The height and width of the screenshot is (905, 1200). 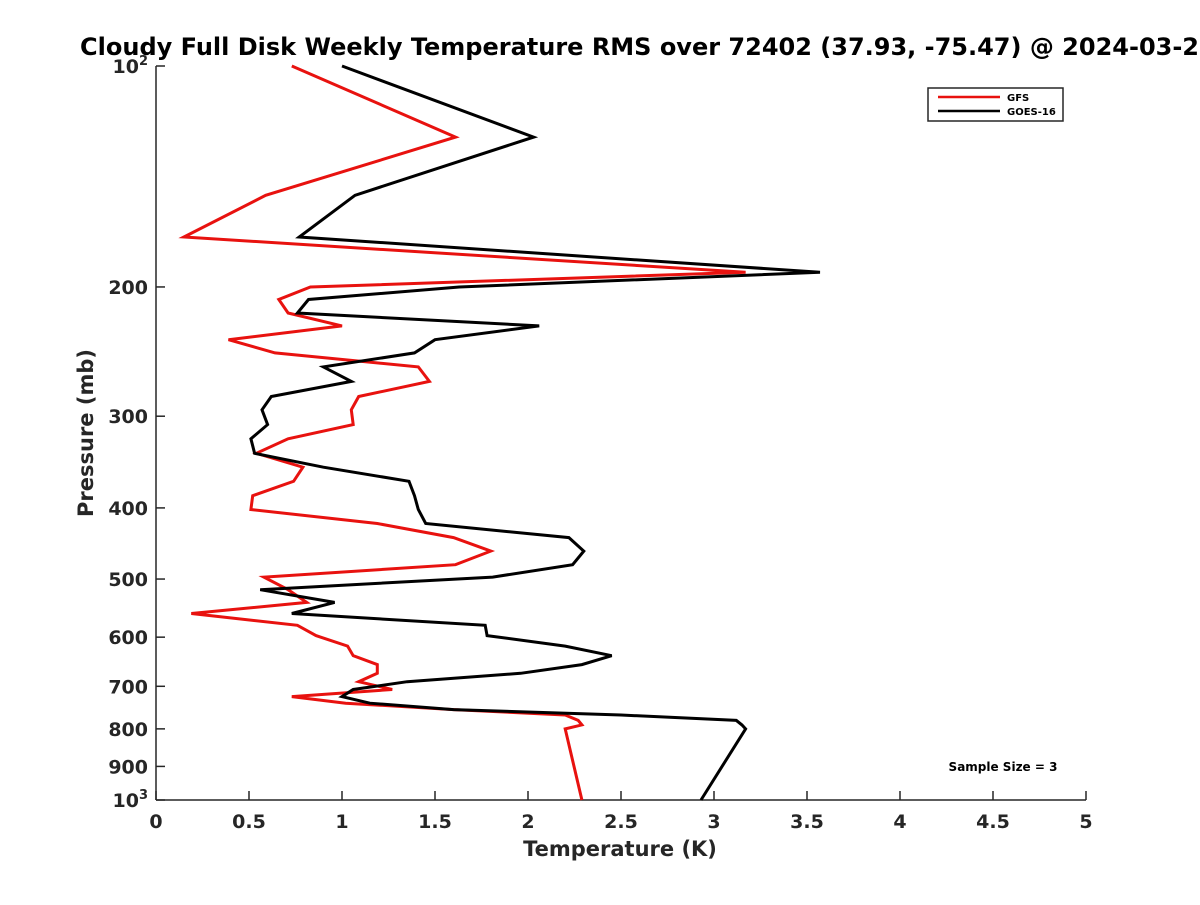 I want to click on x-tick-label: 2.5, so click(x=621, y=822).